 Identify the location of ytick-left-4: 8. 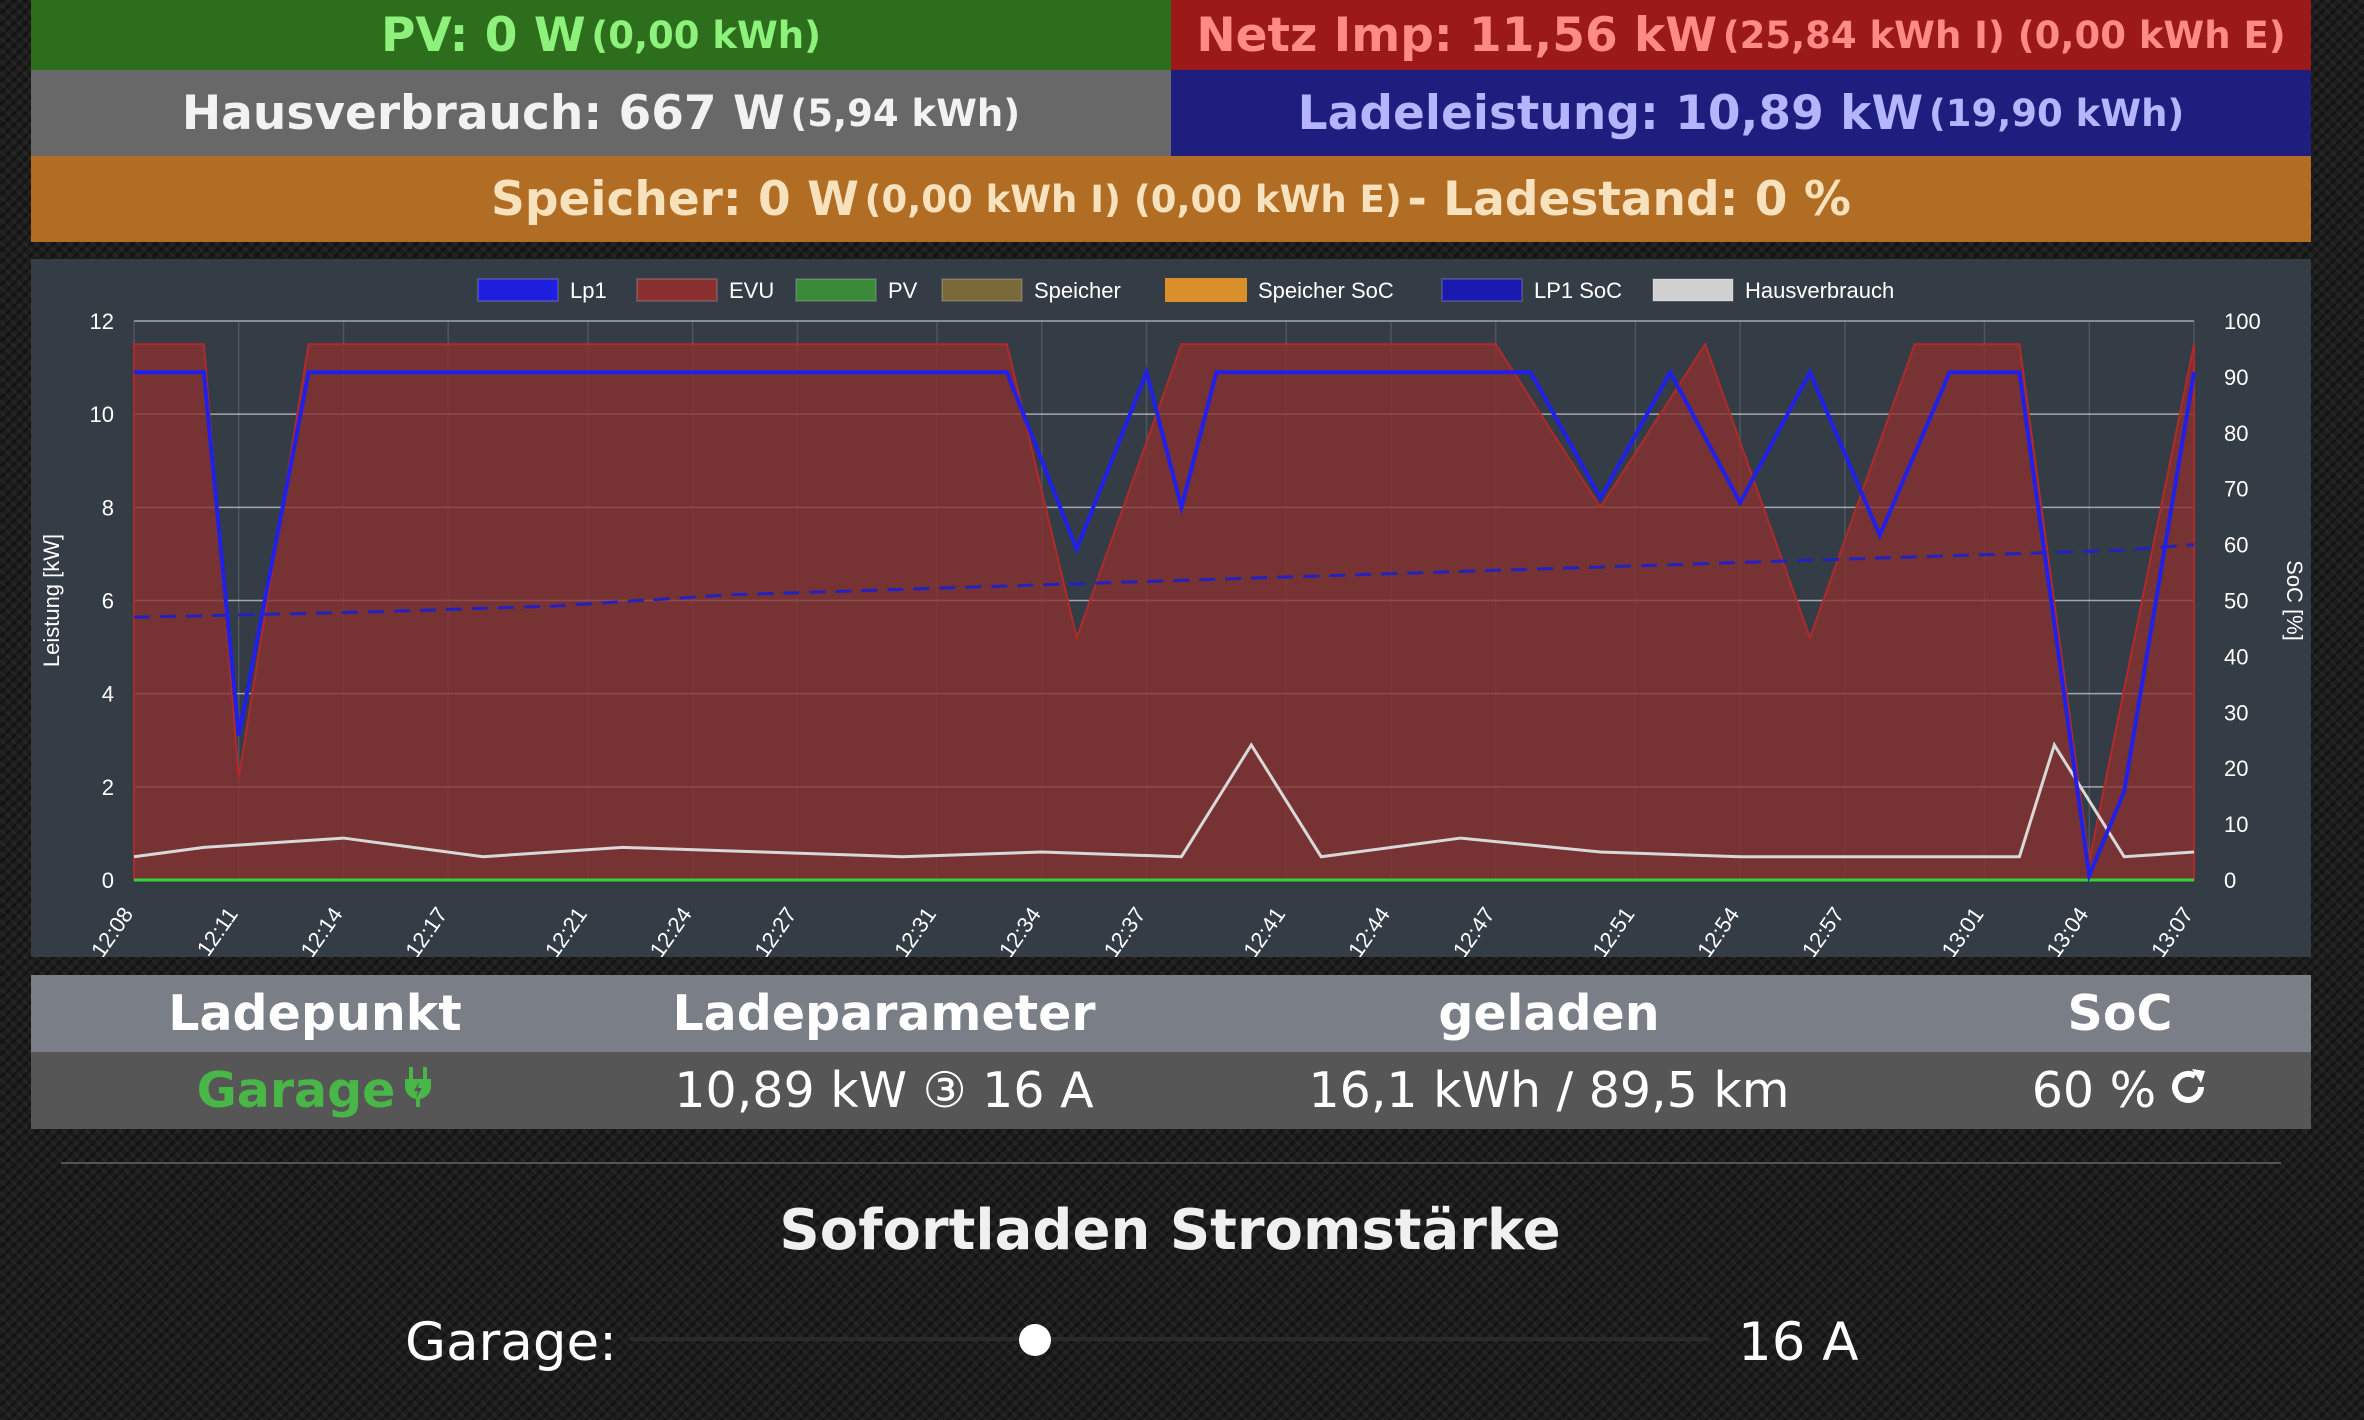
(108, 507).